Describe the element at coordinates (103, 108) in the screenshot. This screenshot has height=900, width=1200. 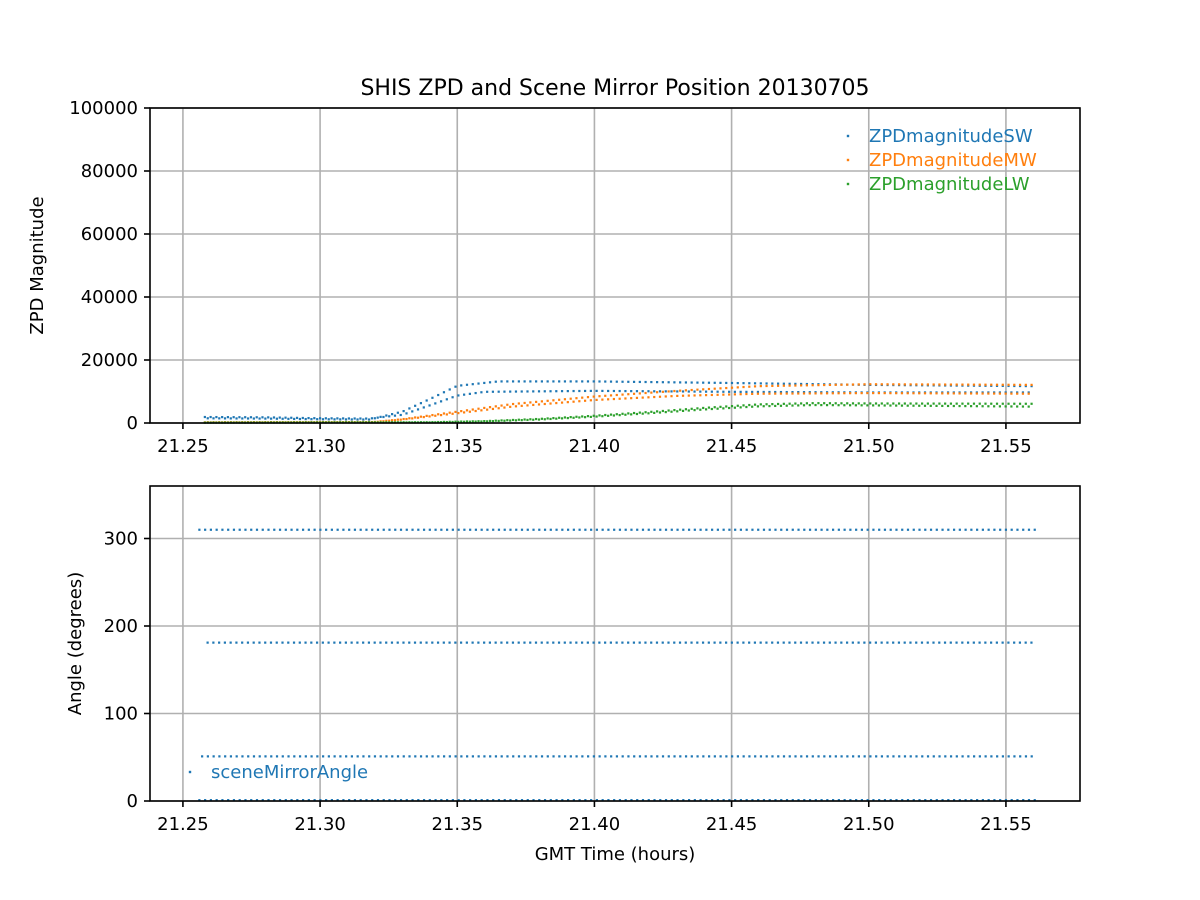
I see `y-tick-label: 100000` at that location.